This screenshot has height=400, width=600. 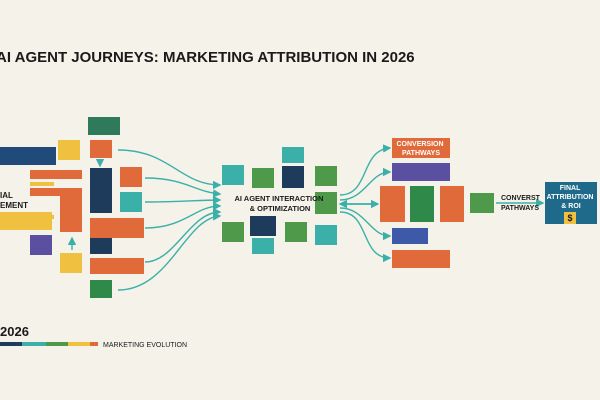 What do you see at coordinates (145, 345) in the screenshot?
I see `footer-caption: MARKETING EVOLUTION` at bounding box center [145, 345].